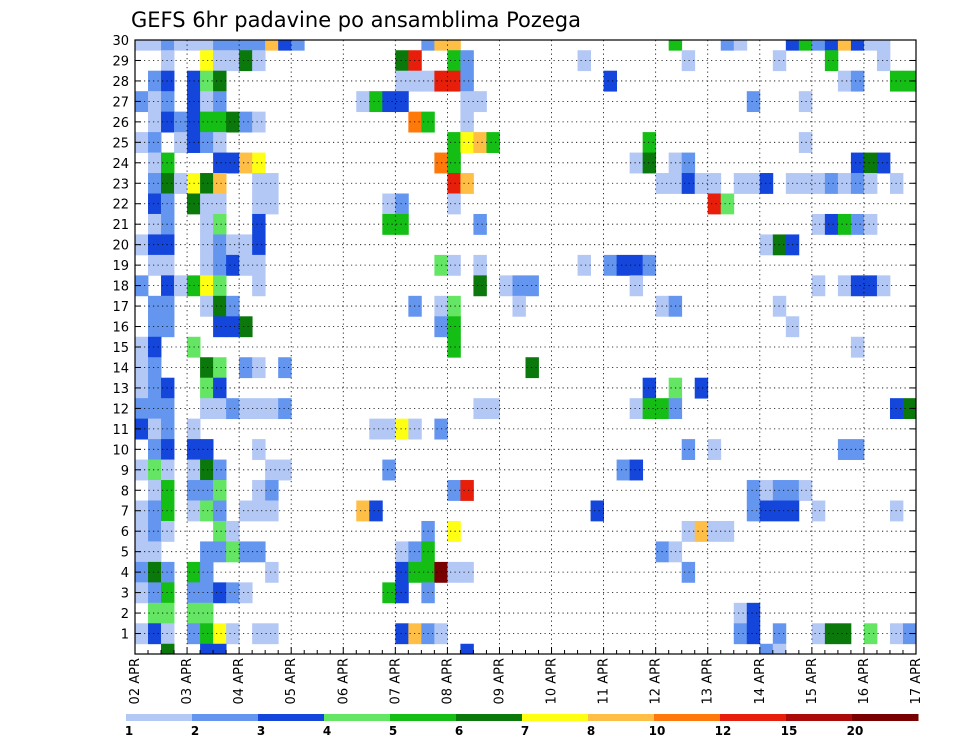 This screenshot has width=960, height=742. What do you see at coordinates (120, 266) in the screenshot?
I see `y-tick-label: 19` at bounding box center [120, 266].